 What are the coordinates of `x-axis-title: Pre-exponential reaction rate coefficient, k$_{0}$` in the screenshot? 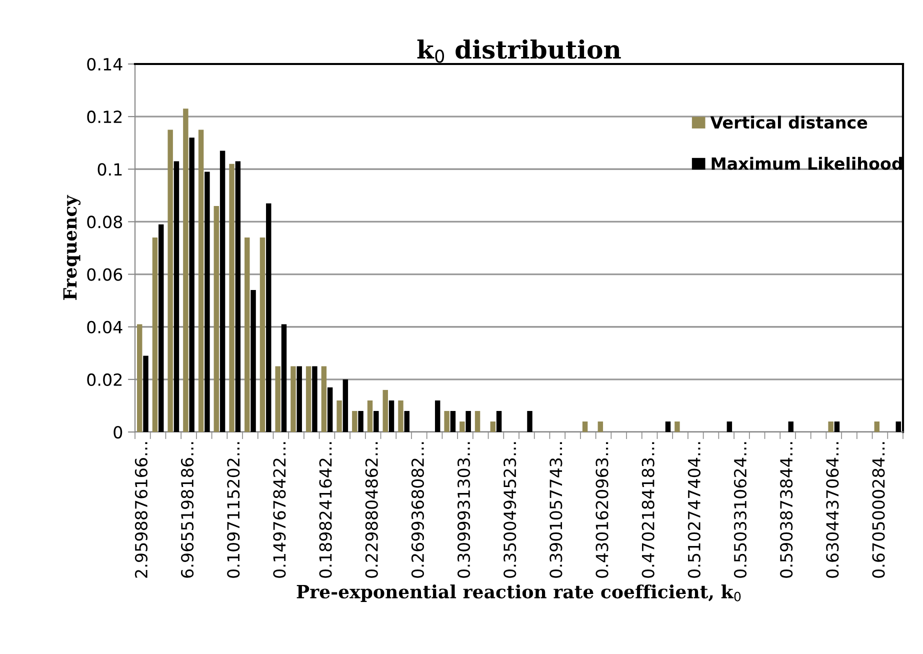 It's located at (518, 593).